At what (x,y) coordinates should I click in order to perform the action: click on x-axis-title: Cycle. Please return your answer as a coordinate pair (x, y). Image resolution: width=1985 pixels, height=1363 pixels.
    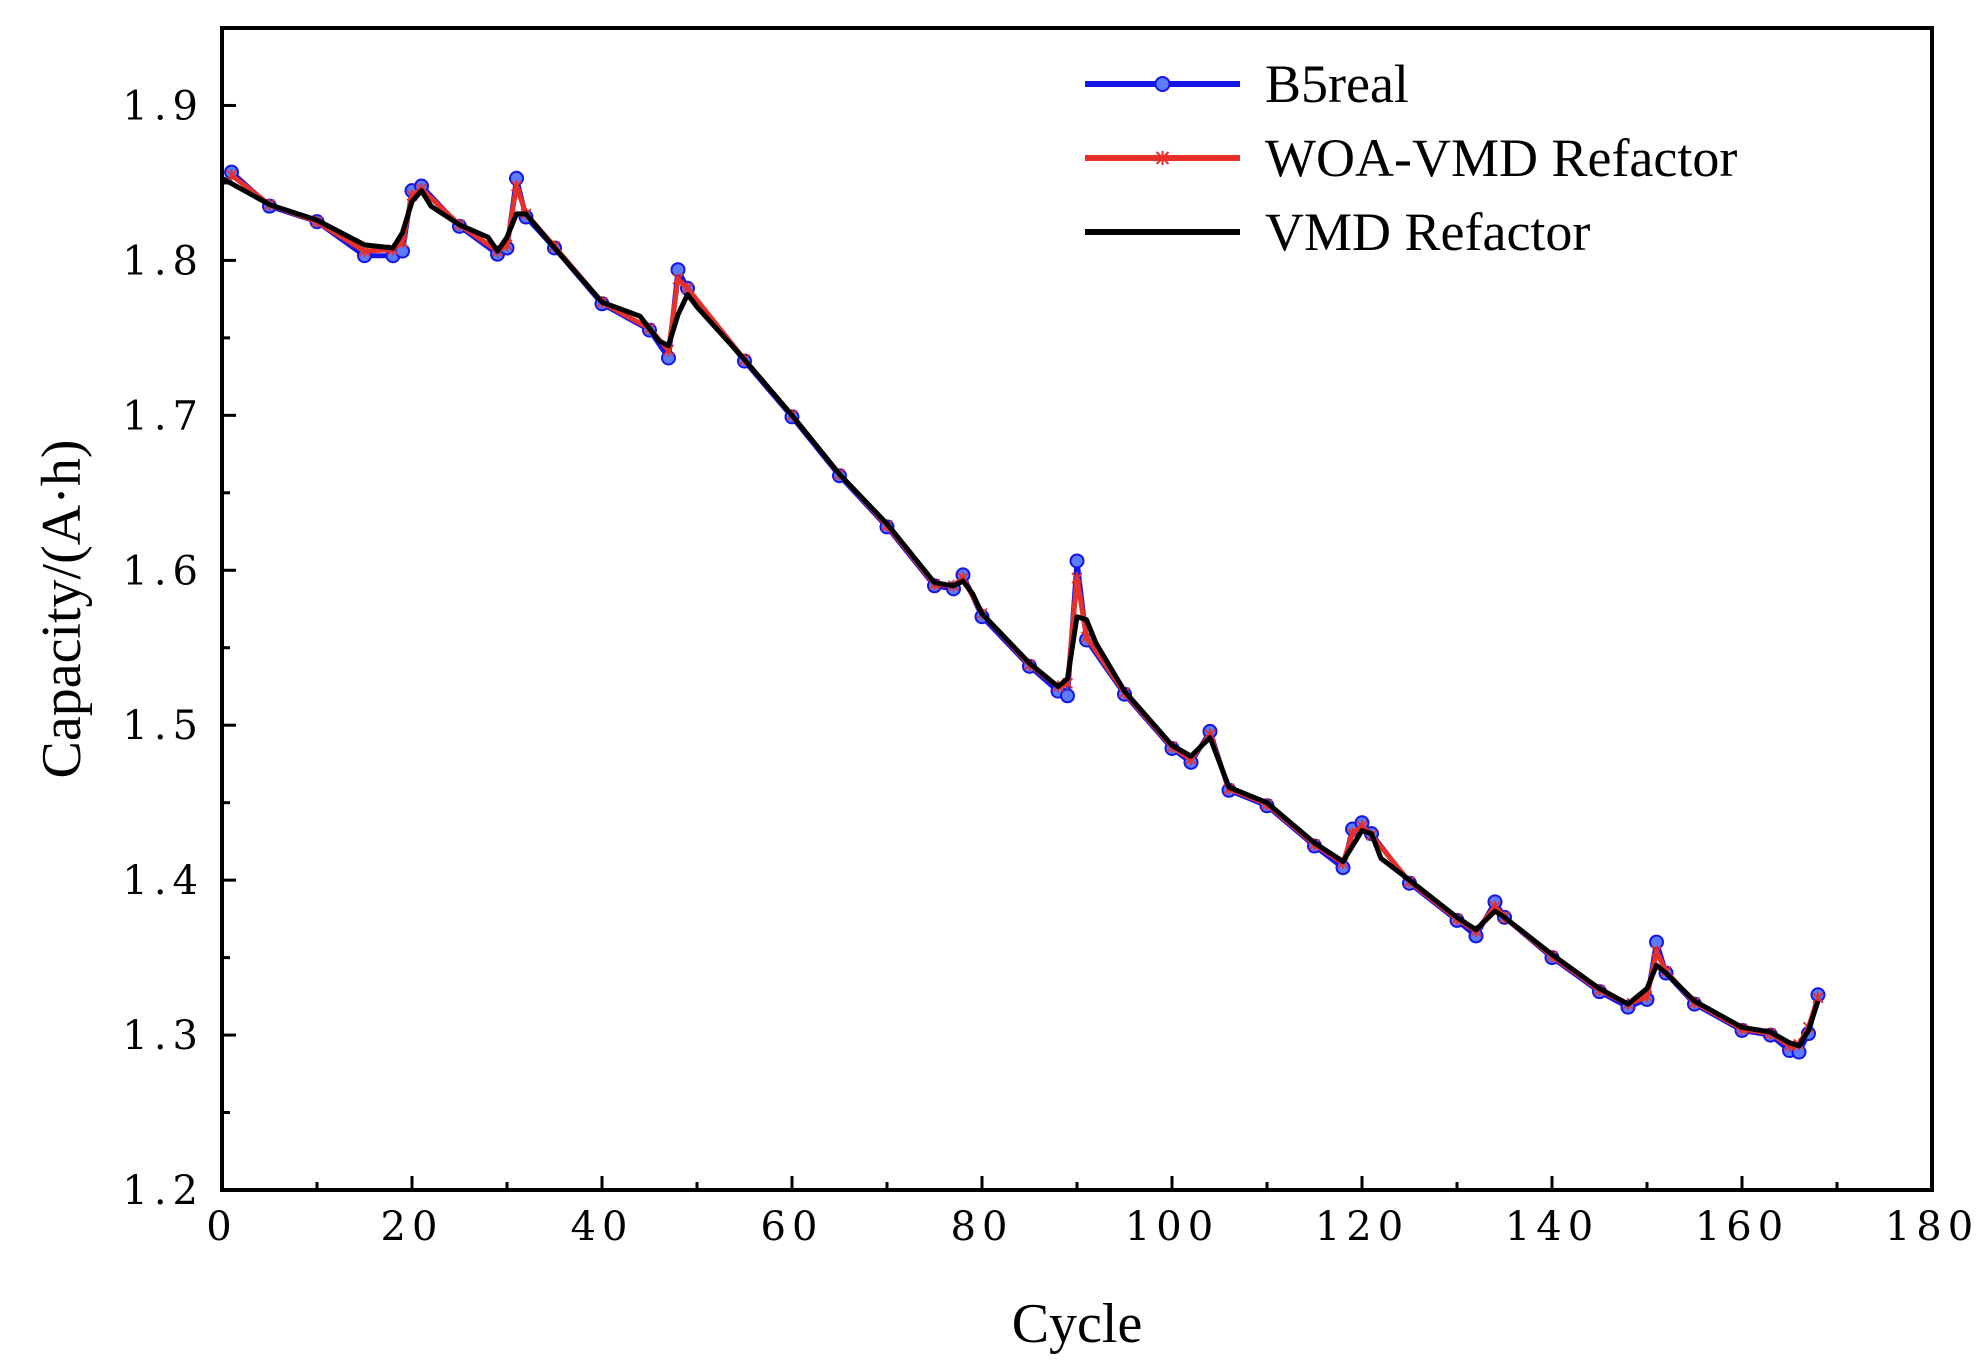
    Looking at the image, I should click on (1077, 1324).